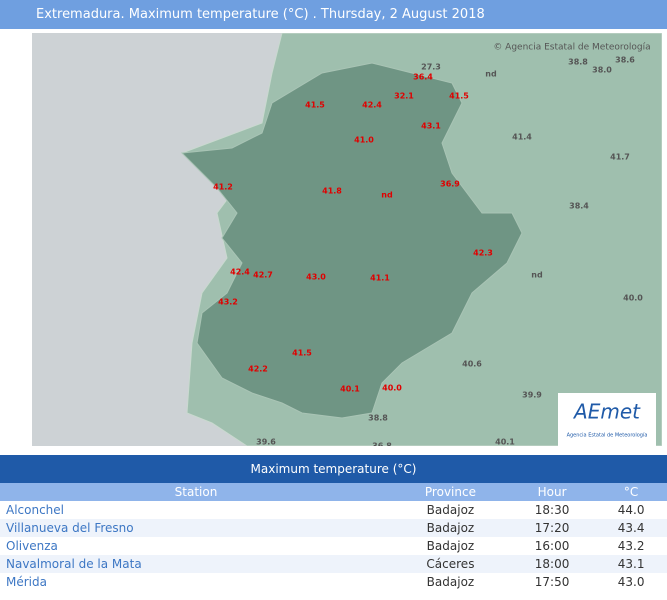 This screenshot has width=667, height=600. I want to click on logo-box, so click(607, 419).